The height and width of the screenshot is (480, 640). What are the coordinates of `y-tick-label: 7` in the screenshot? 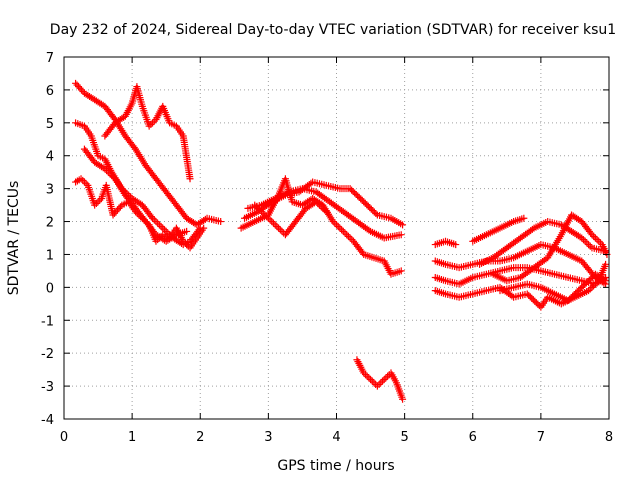 It's located at (50, 58).